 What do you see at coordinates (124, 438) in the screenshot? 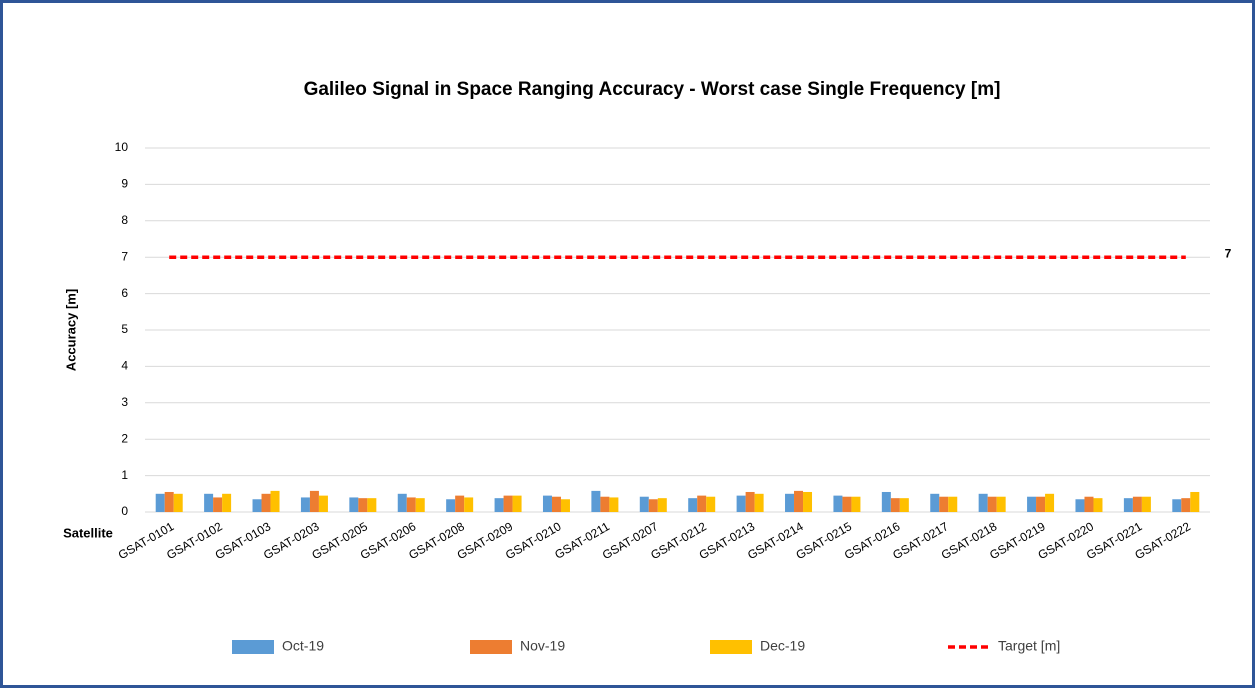
I see `y-tick-label: 2` at bounding box center [124, 438].